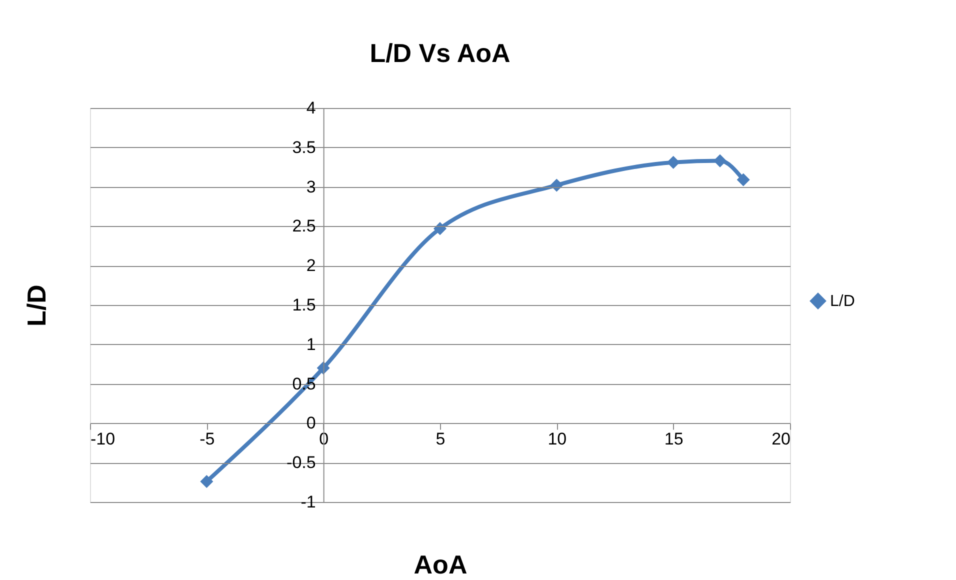  I want to click on x-tick-label: 20, so click(781, 439).